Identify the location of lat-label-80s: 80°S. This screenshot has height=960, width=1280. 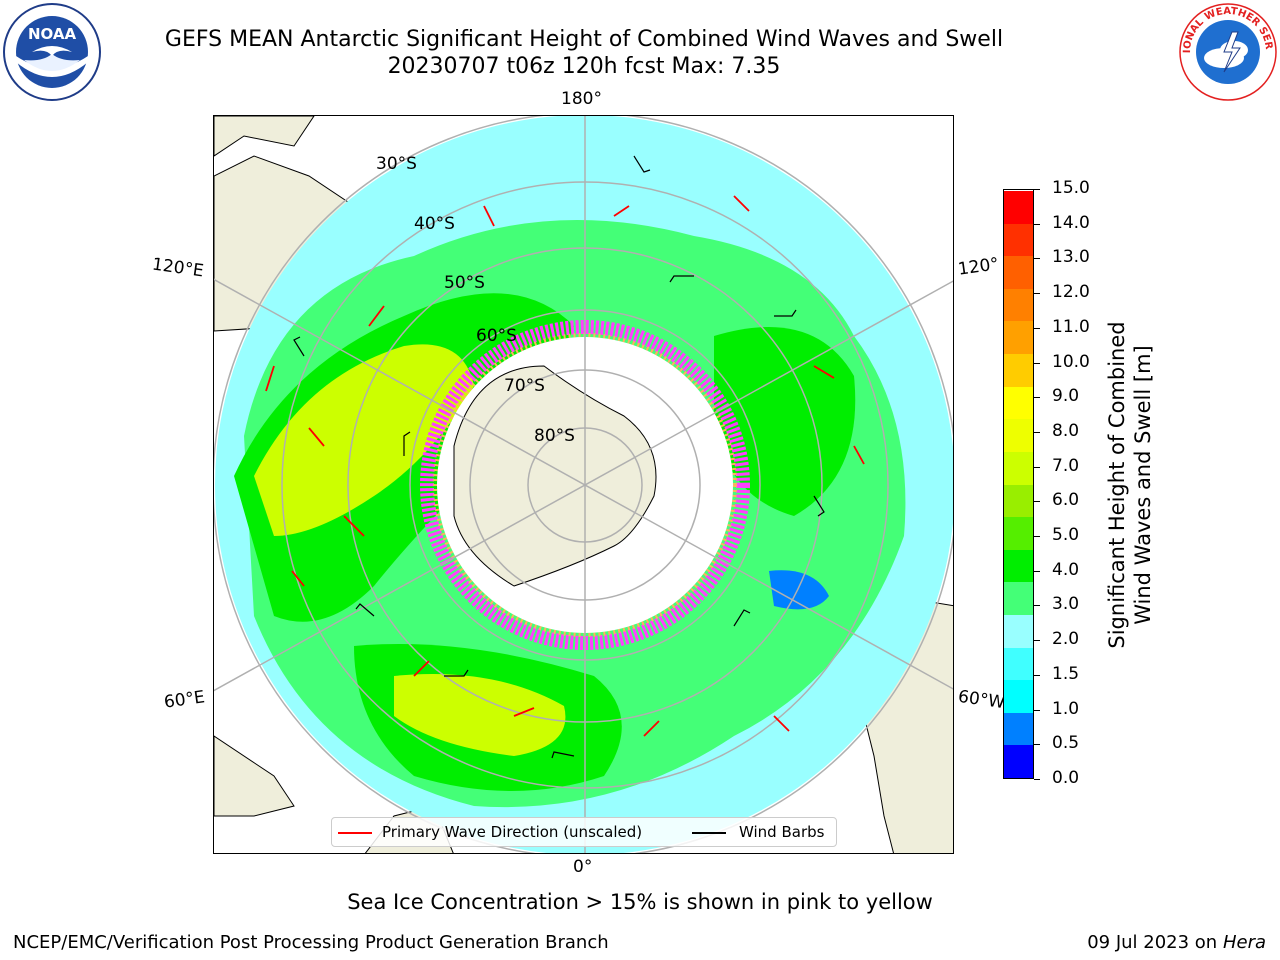
(554, 436).